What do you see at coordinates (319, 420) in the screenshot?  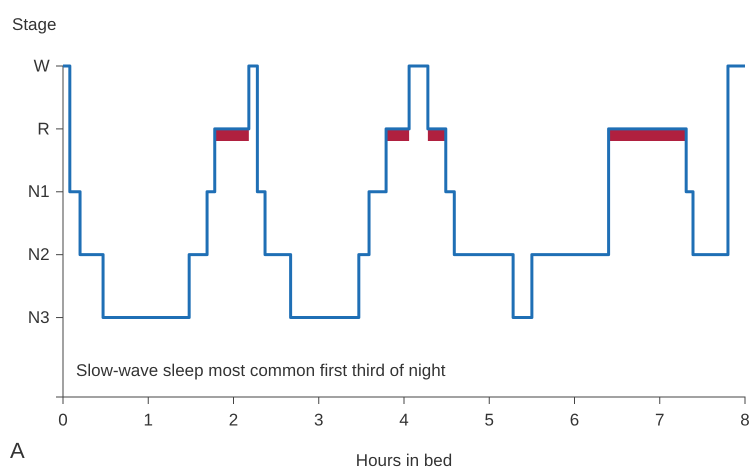 I see `x-tick-label: 3` at bounding box center [319, 420].